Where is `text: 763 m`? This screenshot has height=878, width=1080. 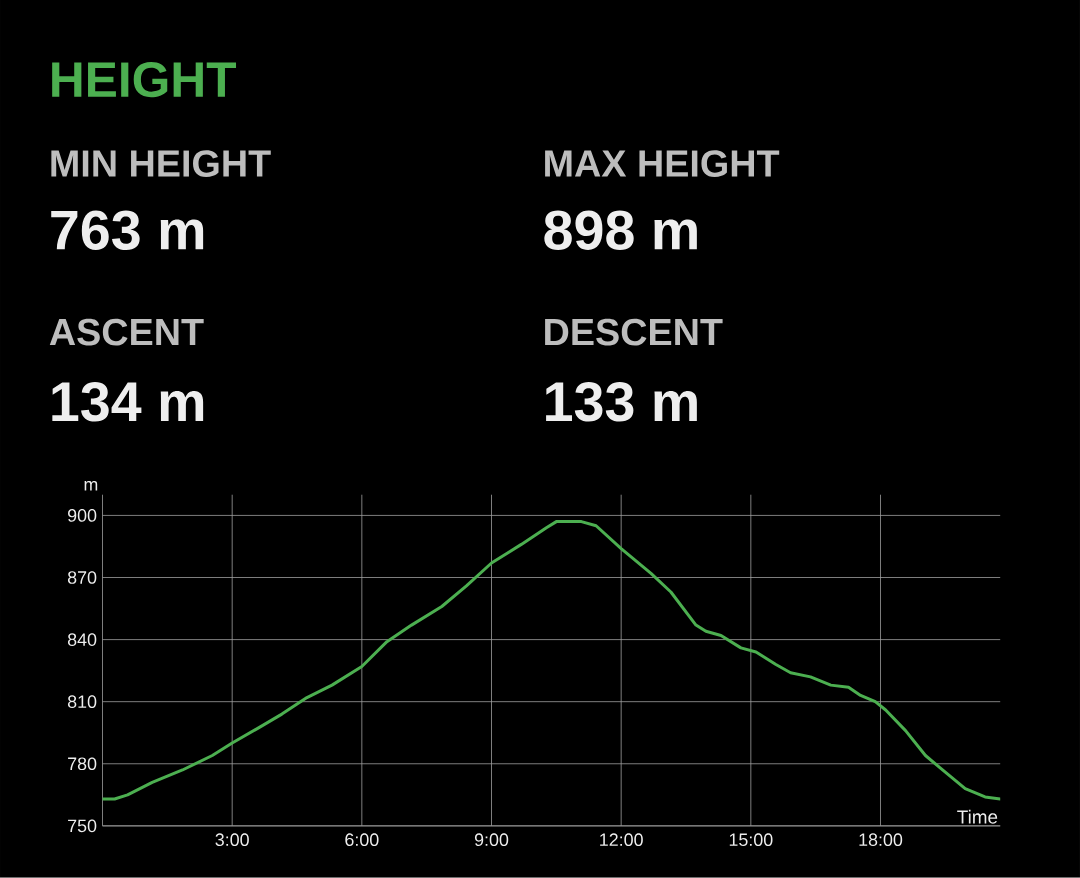
text: 763 m is located at coordinates (127, 230).